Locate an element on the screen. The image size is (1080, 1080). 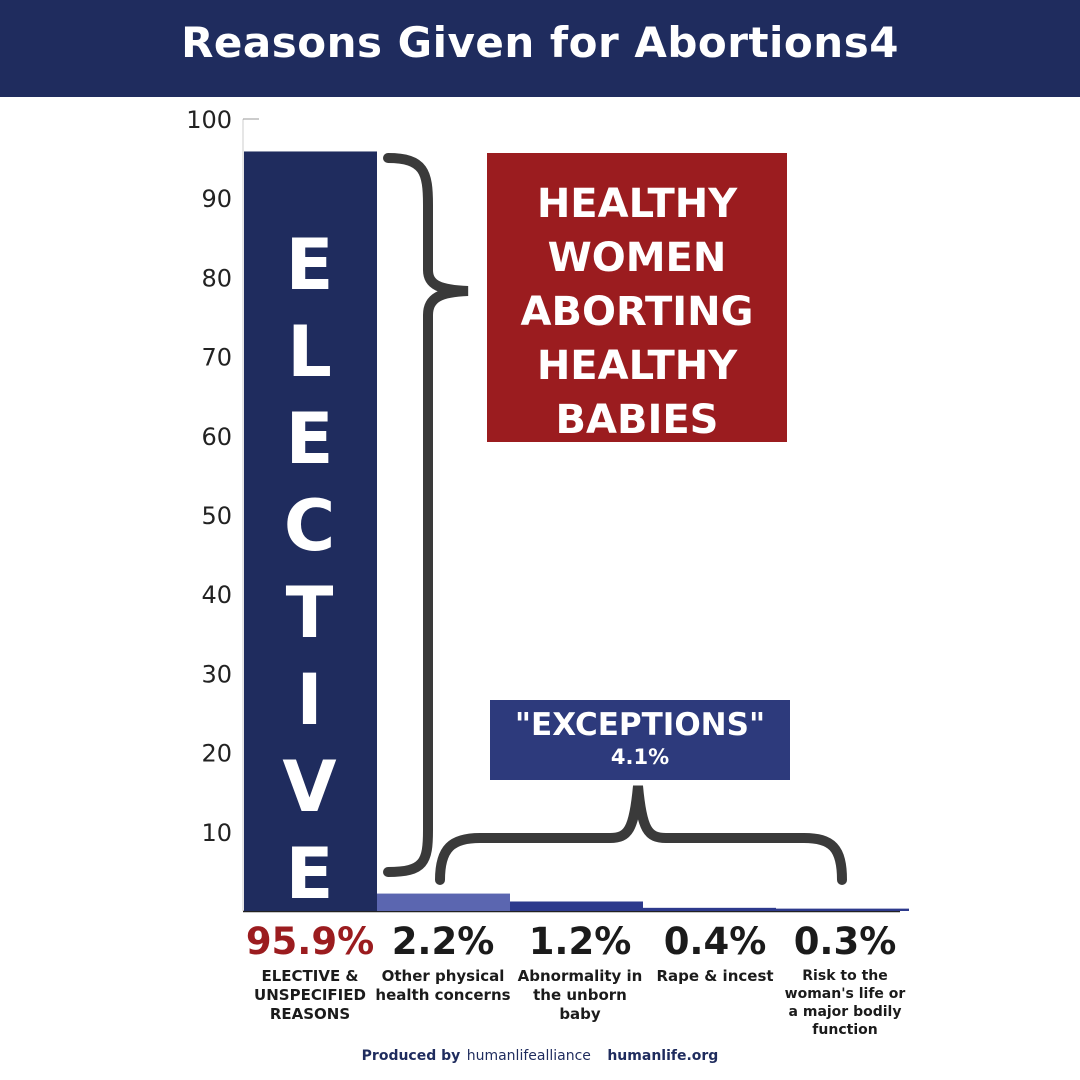
callout-text: HEALTHY WOMEN ABORTING HEALTHY BABIES is located at coordinates (637, 312).